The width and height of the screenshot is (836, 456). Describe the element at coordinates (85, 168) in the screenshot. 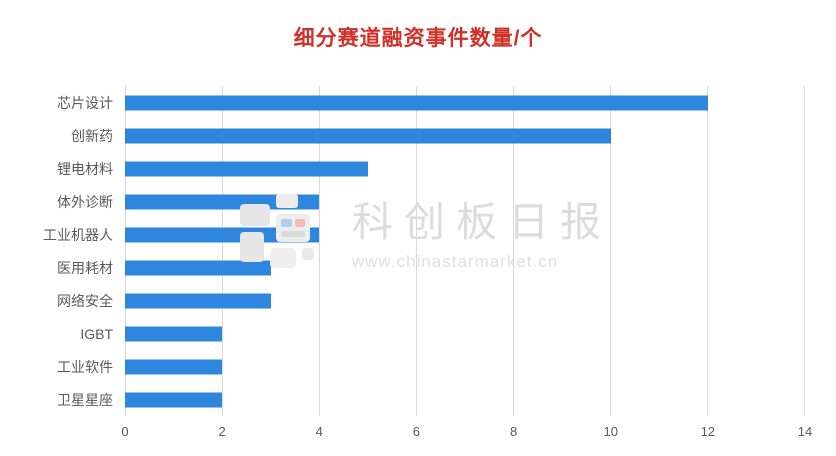

I see `category-label: 锂电材料` at that location.